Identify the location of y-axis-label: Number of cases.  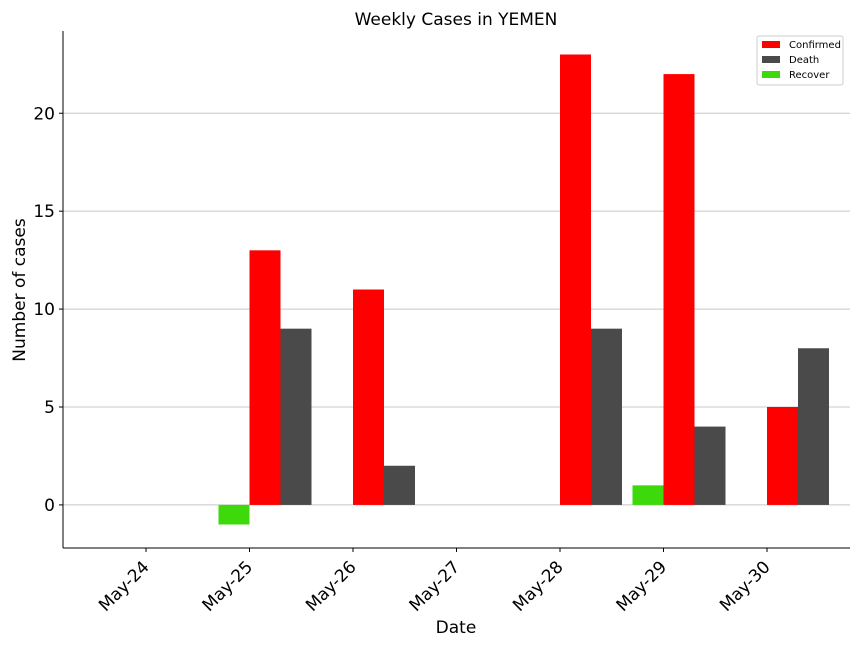
(20, 290).